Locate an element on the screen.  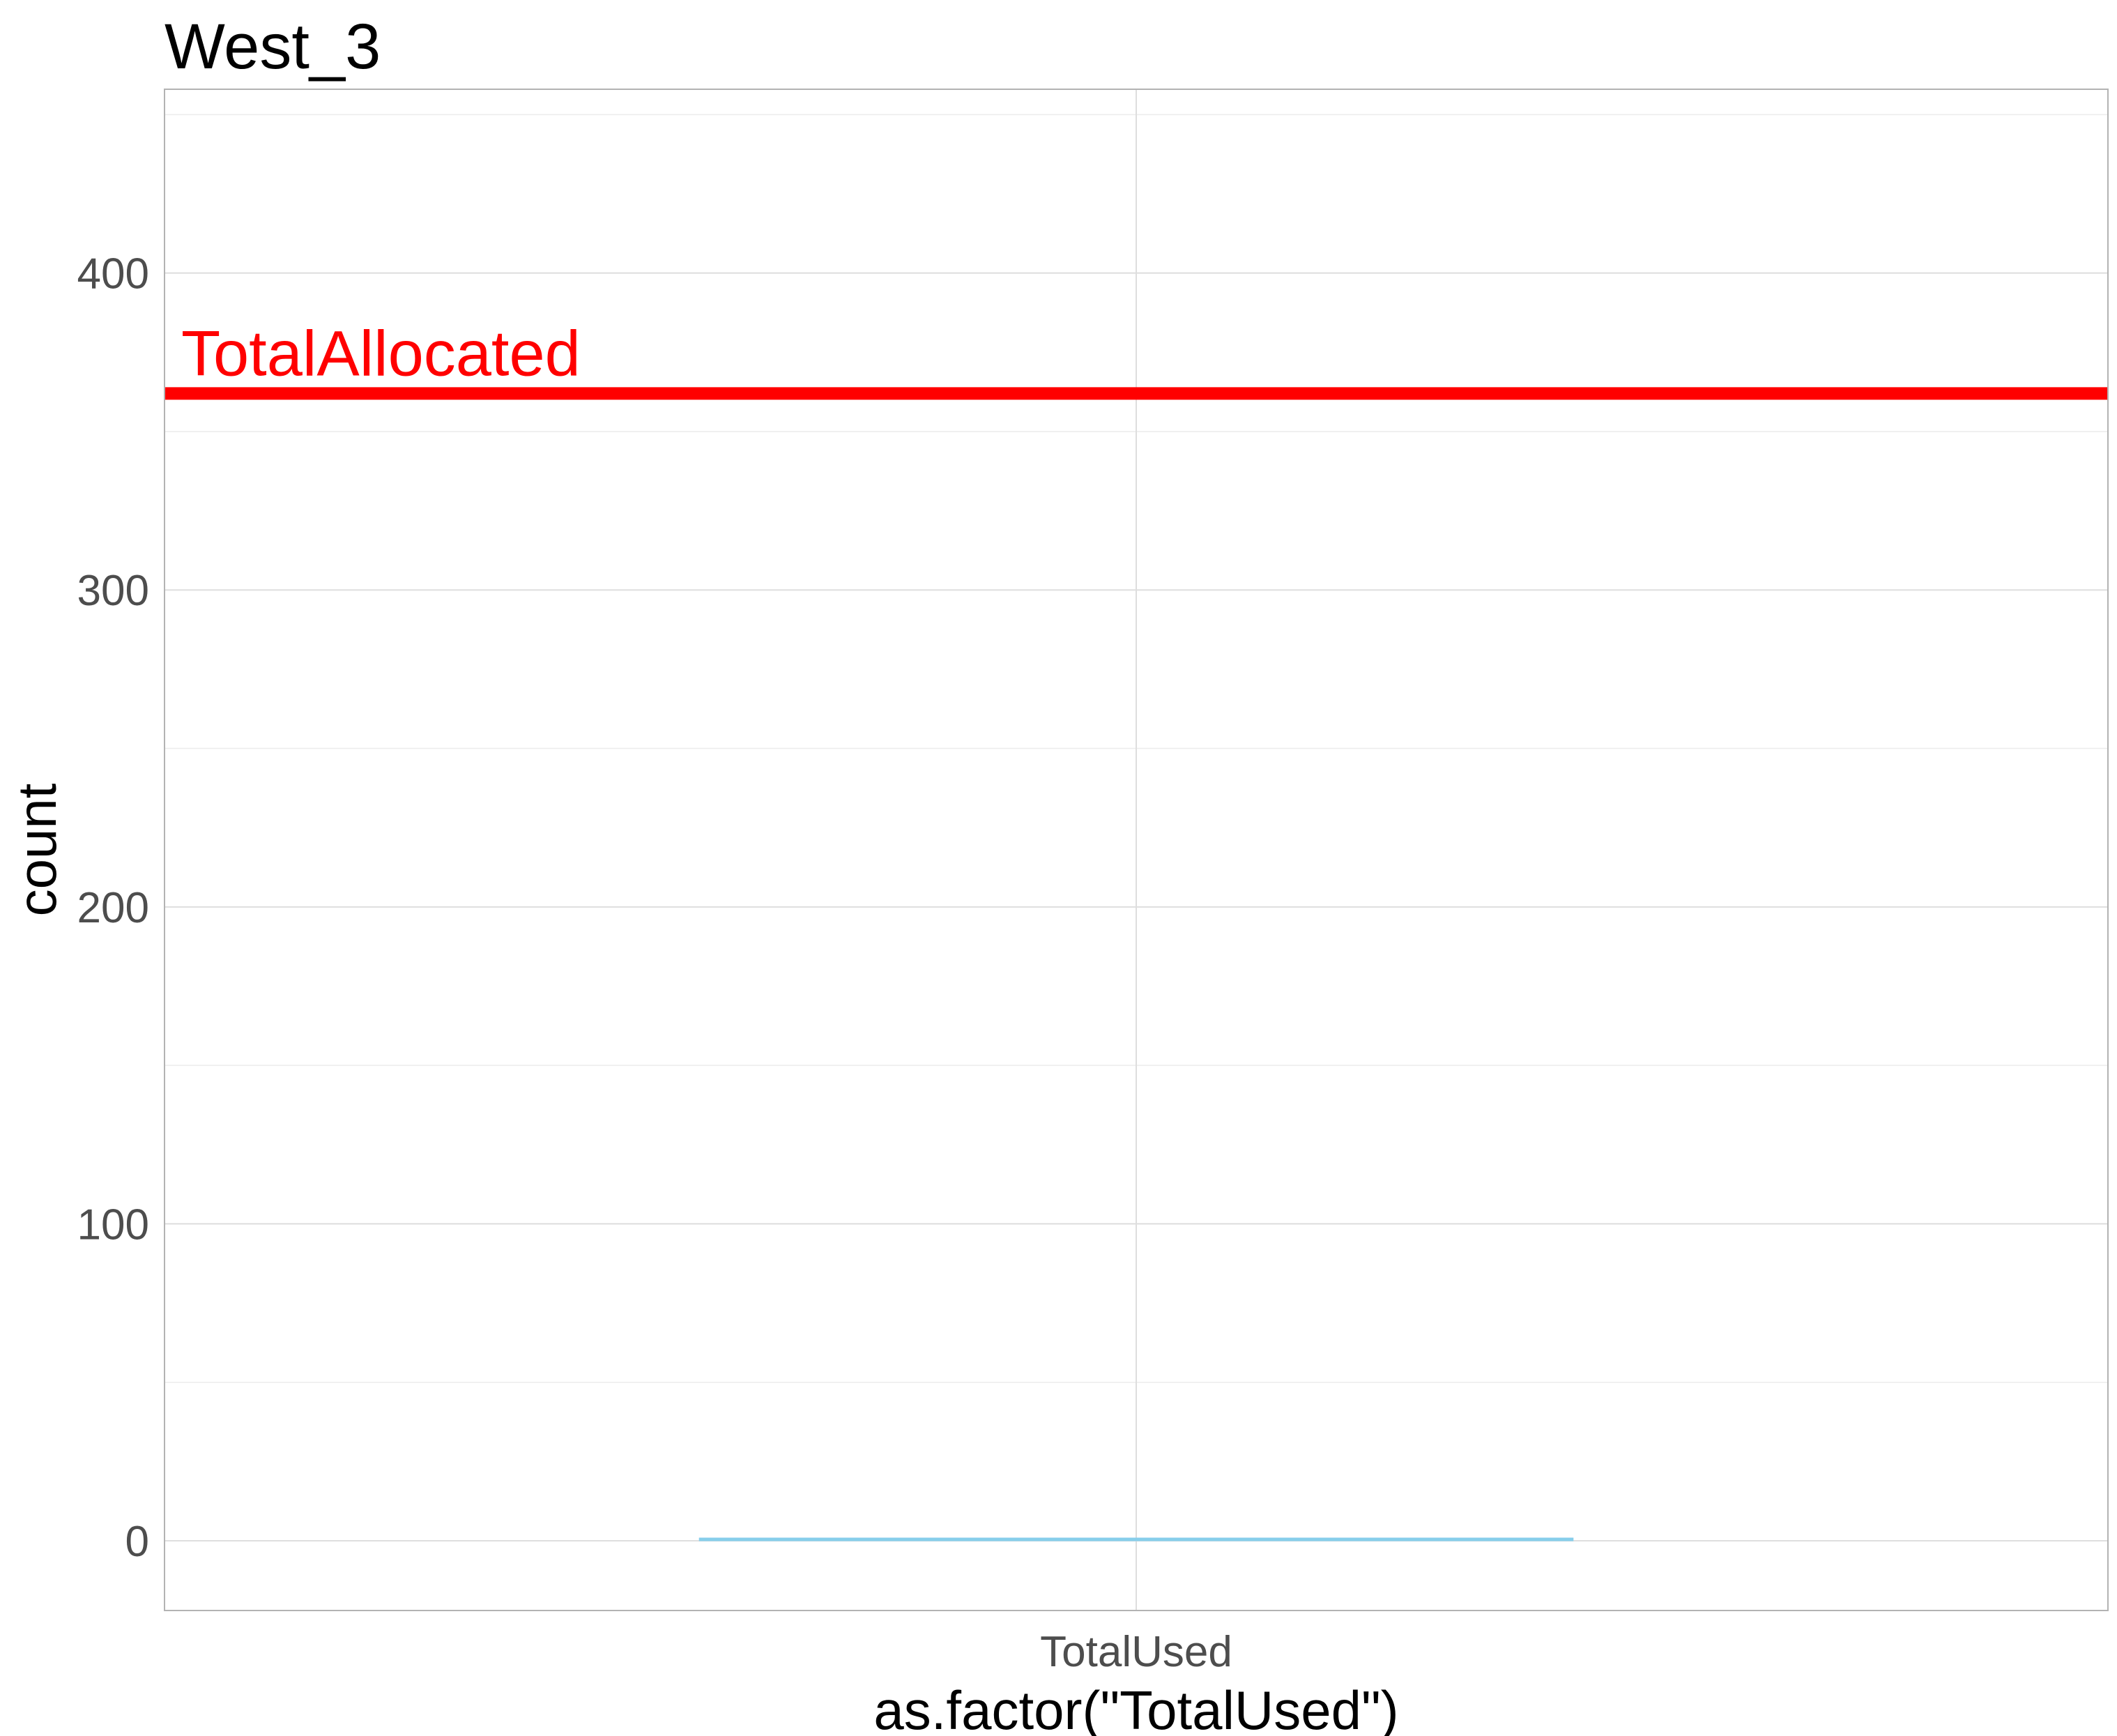
chart-title: West_3 is located at coordinates (273, 46).